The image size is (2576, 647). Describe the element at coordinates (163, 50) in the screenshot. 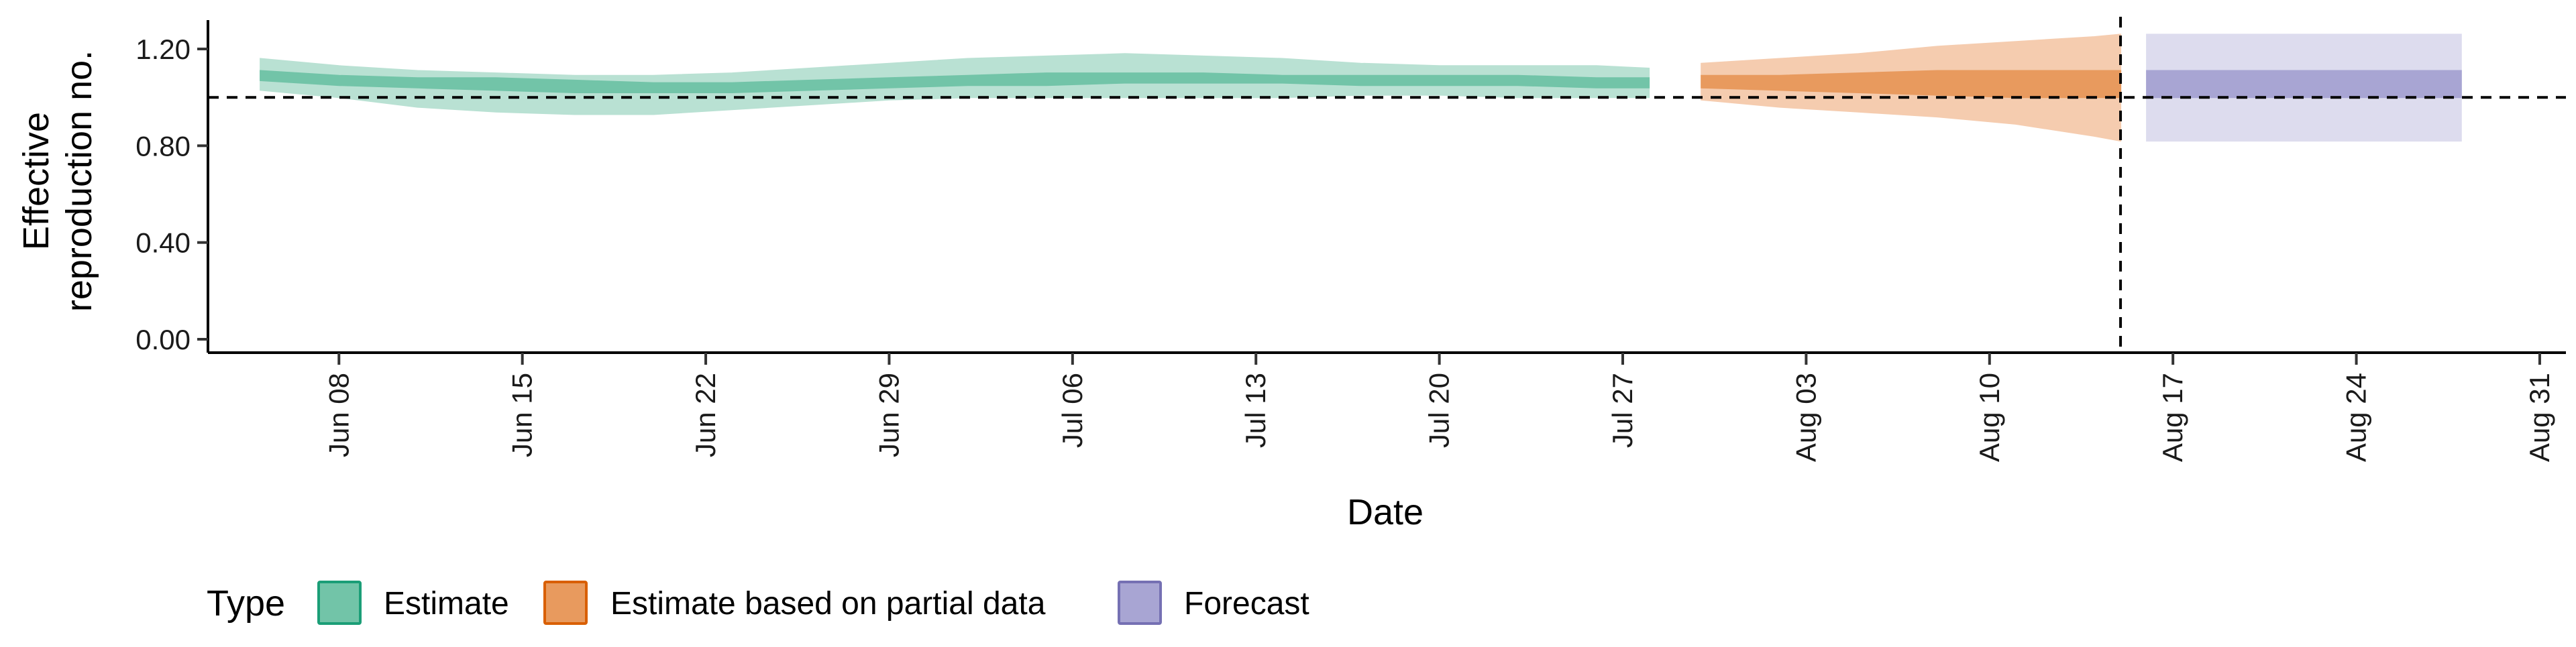

I see `y-tick-label-1-20: 1.20` at that location.